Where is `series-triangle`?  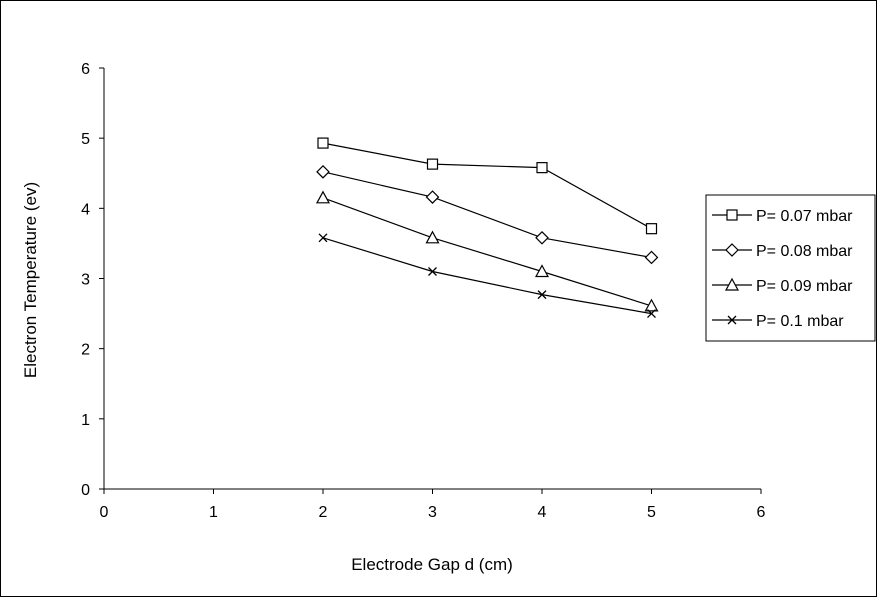
series-triangle is located at coordinates (487, 251).